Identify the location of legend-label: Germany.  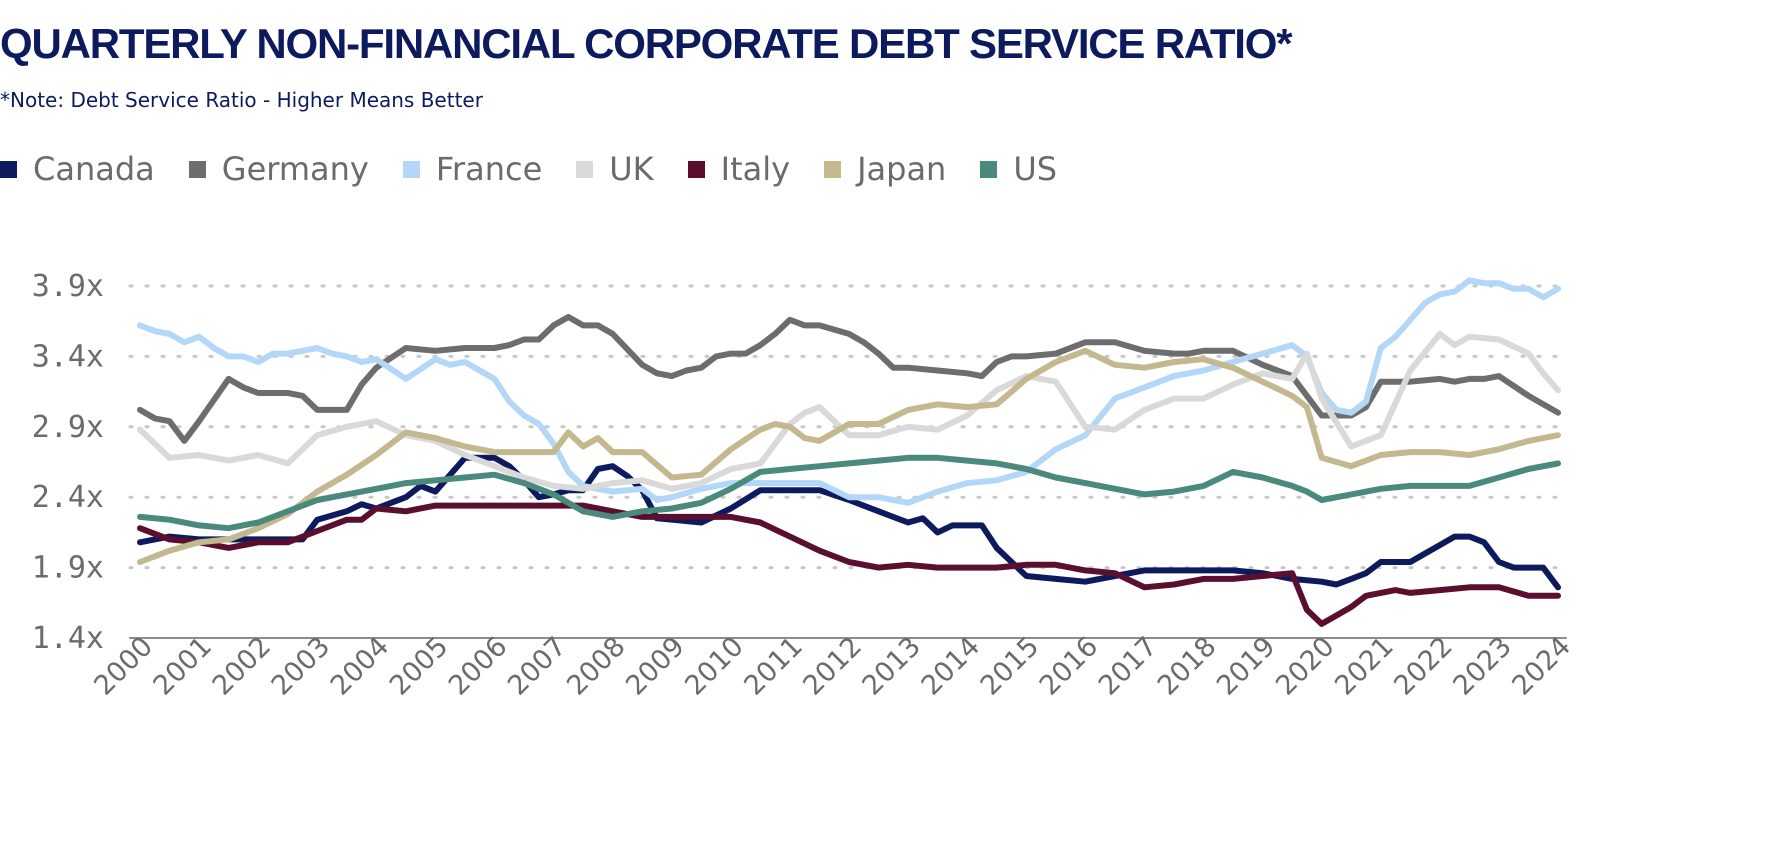
(295, 169).